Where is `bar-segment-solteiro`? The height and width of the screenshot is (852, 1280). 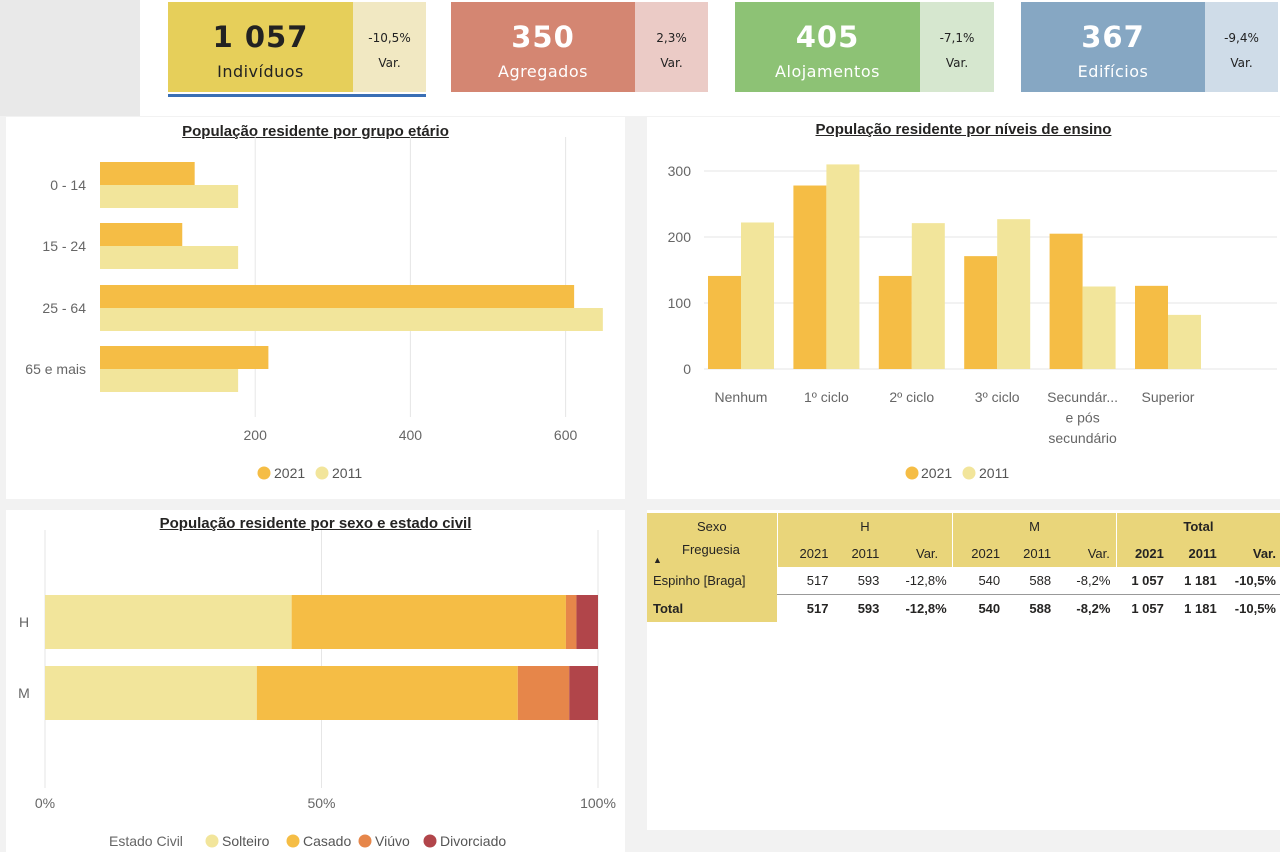
bar-segment-solteiro is located at coordinates (168, 622).